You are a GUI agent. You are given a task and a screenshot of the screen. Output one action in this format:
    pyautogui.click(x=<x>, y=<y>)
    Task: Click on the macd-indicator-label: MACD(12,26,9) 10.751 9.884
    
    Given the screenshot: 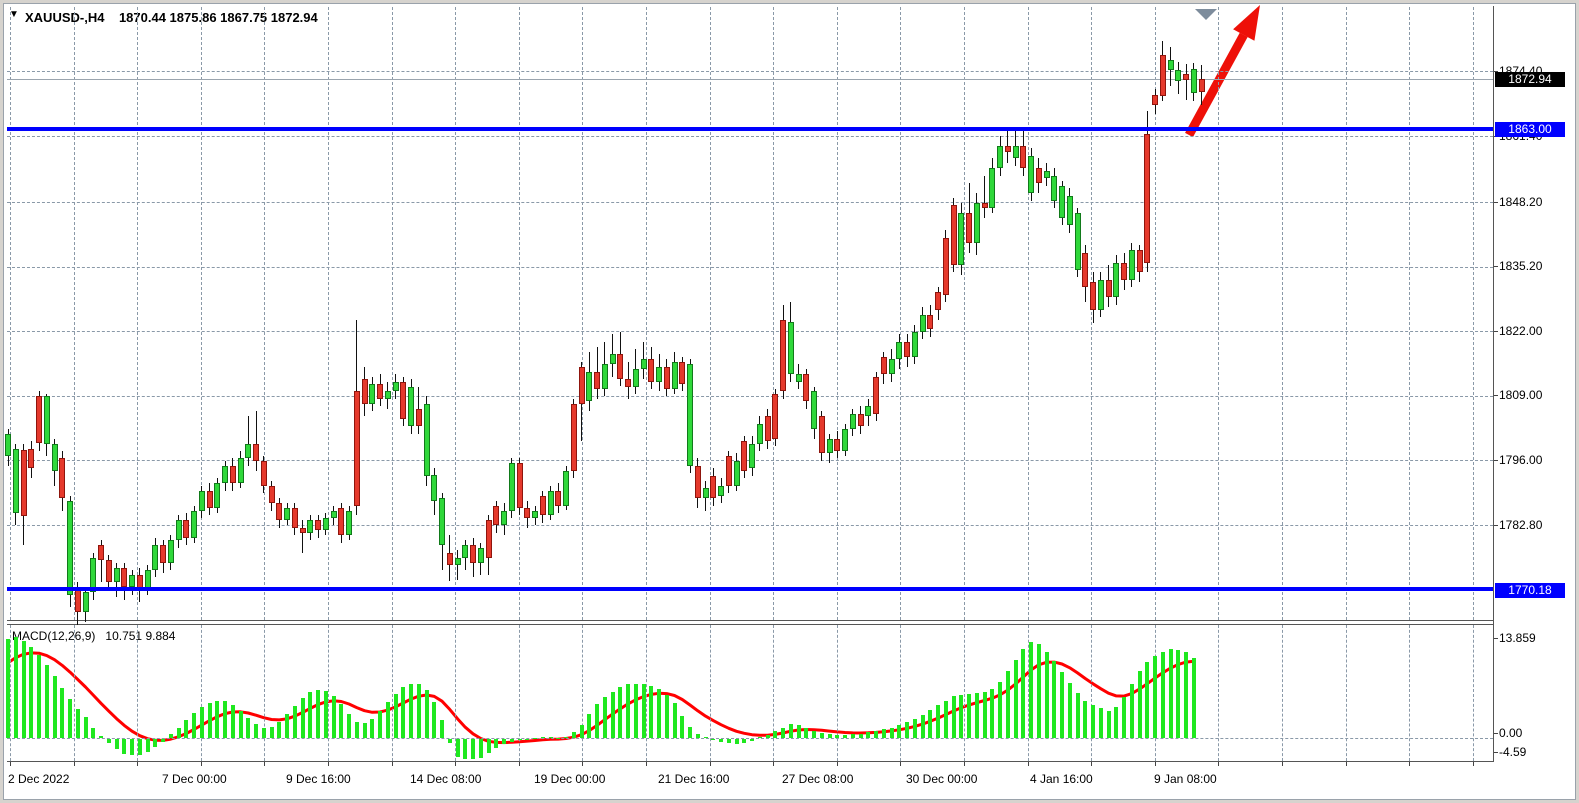 What is the action you would take?
    pyautogui.click(x=93, y=636)
    